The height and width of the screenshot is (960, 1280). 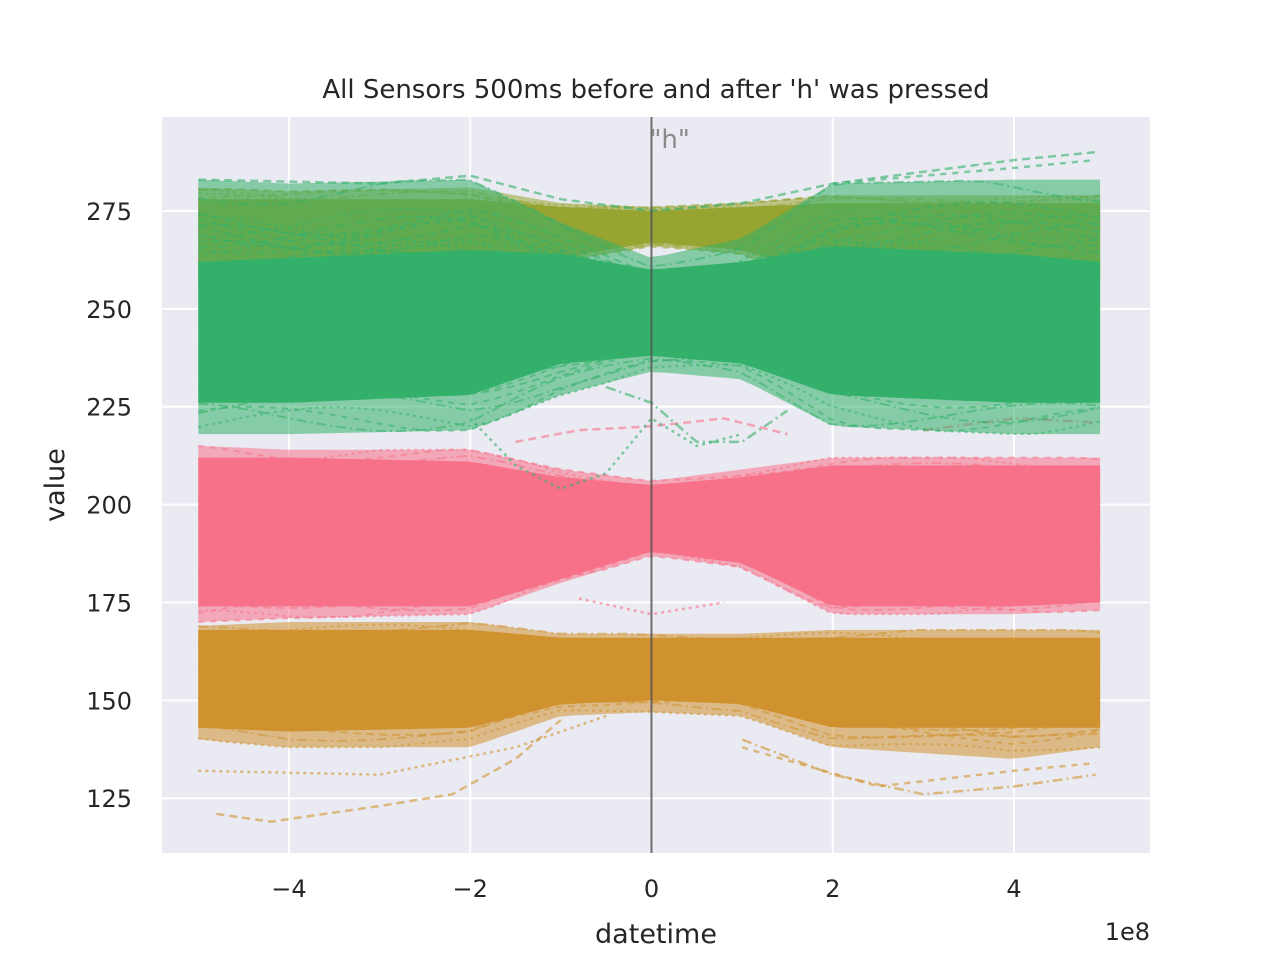 What do you see at coordinates (669, 140) in the screenshot?
I see `event-annotation: "h"` at bounding box center [669, 140].